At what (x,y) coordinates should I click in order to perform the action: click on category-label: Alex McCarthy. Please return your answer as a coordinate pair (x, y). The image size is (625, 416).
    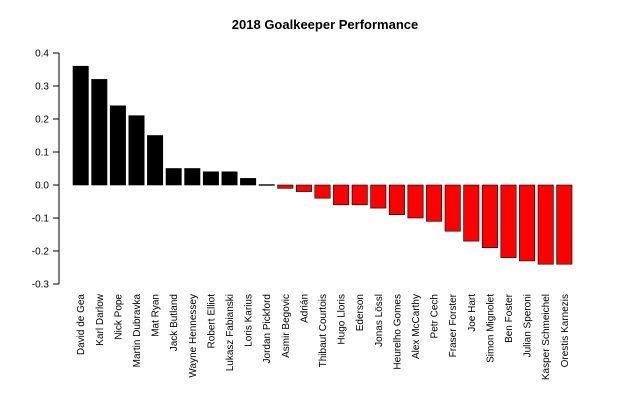
    Looking at the image, I should click on (416, 326).